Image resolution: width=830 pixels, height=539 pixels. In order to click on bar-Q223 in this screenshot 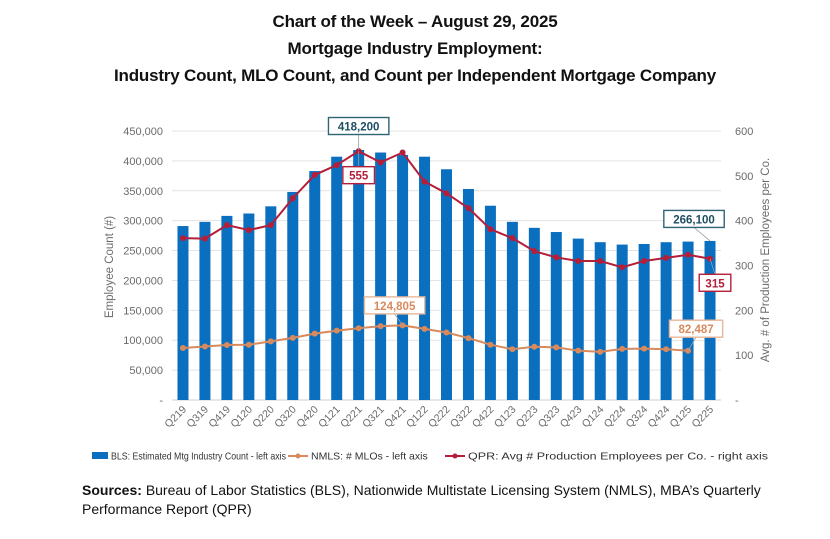, I will do `click(534, 313)`.